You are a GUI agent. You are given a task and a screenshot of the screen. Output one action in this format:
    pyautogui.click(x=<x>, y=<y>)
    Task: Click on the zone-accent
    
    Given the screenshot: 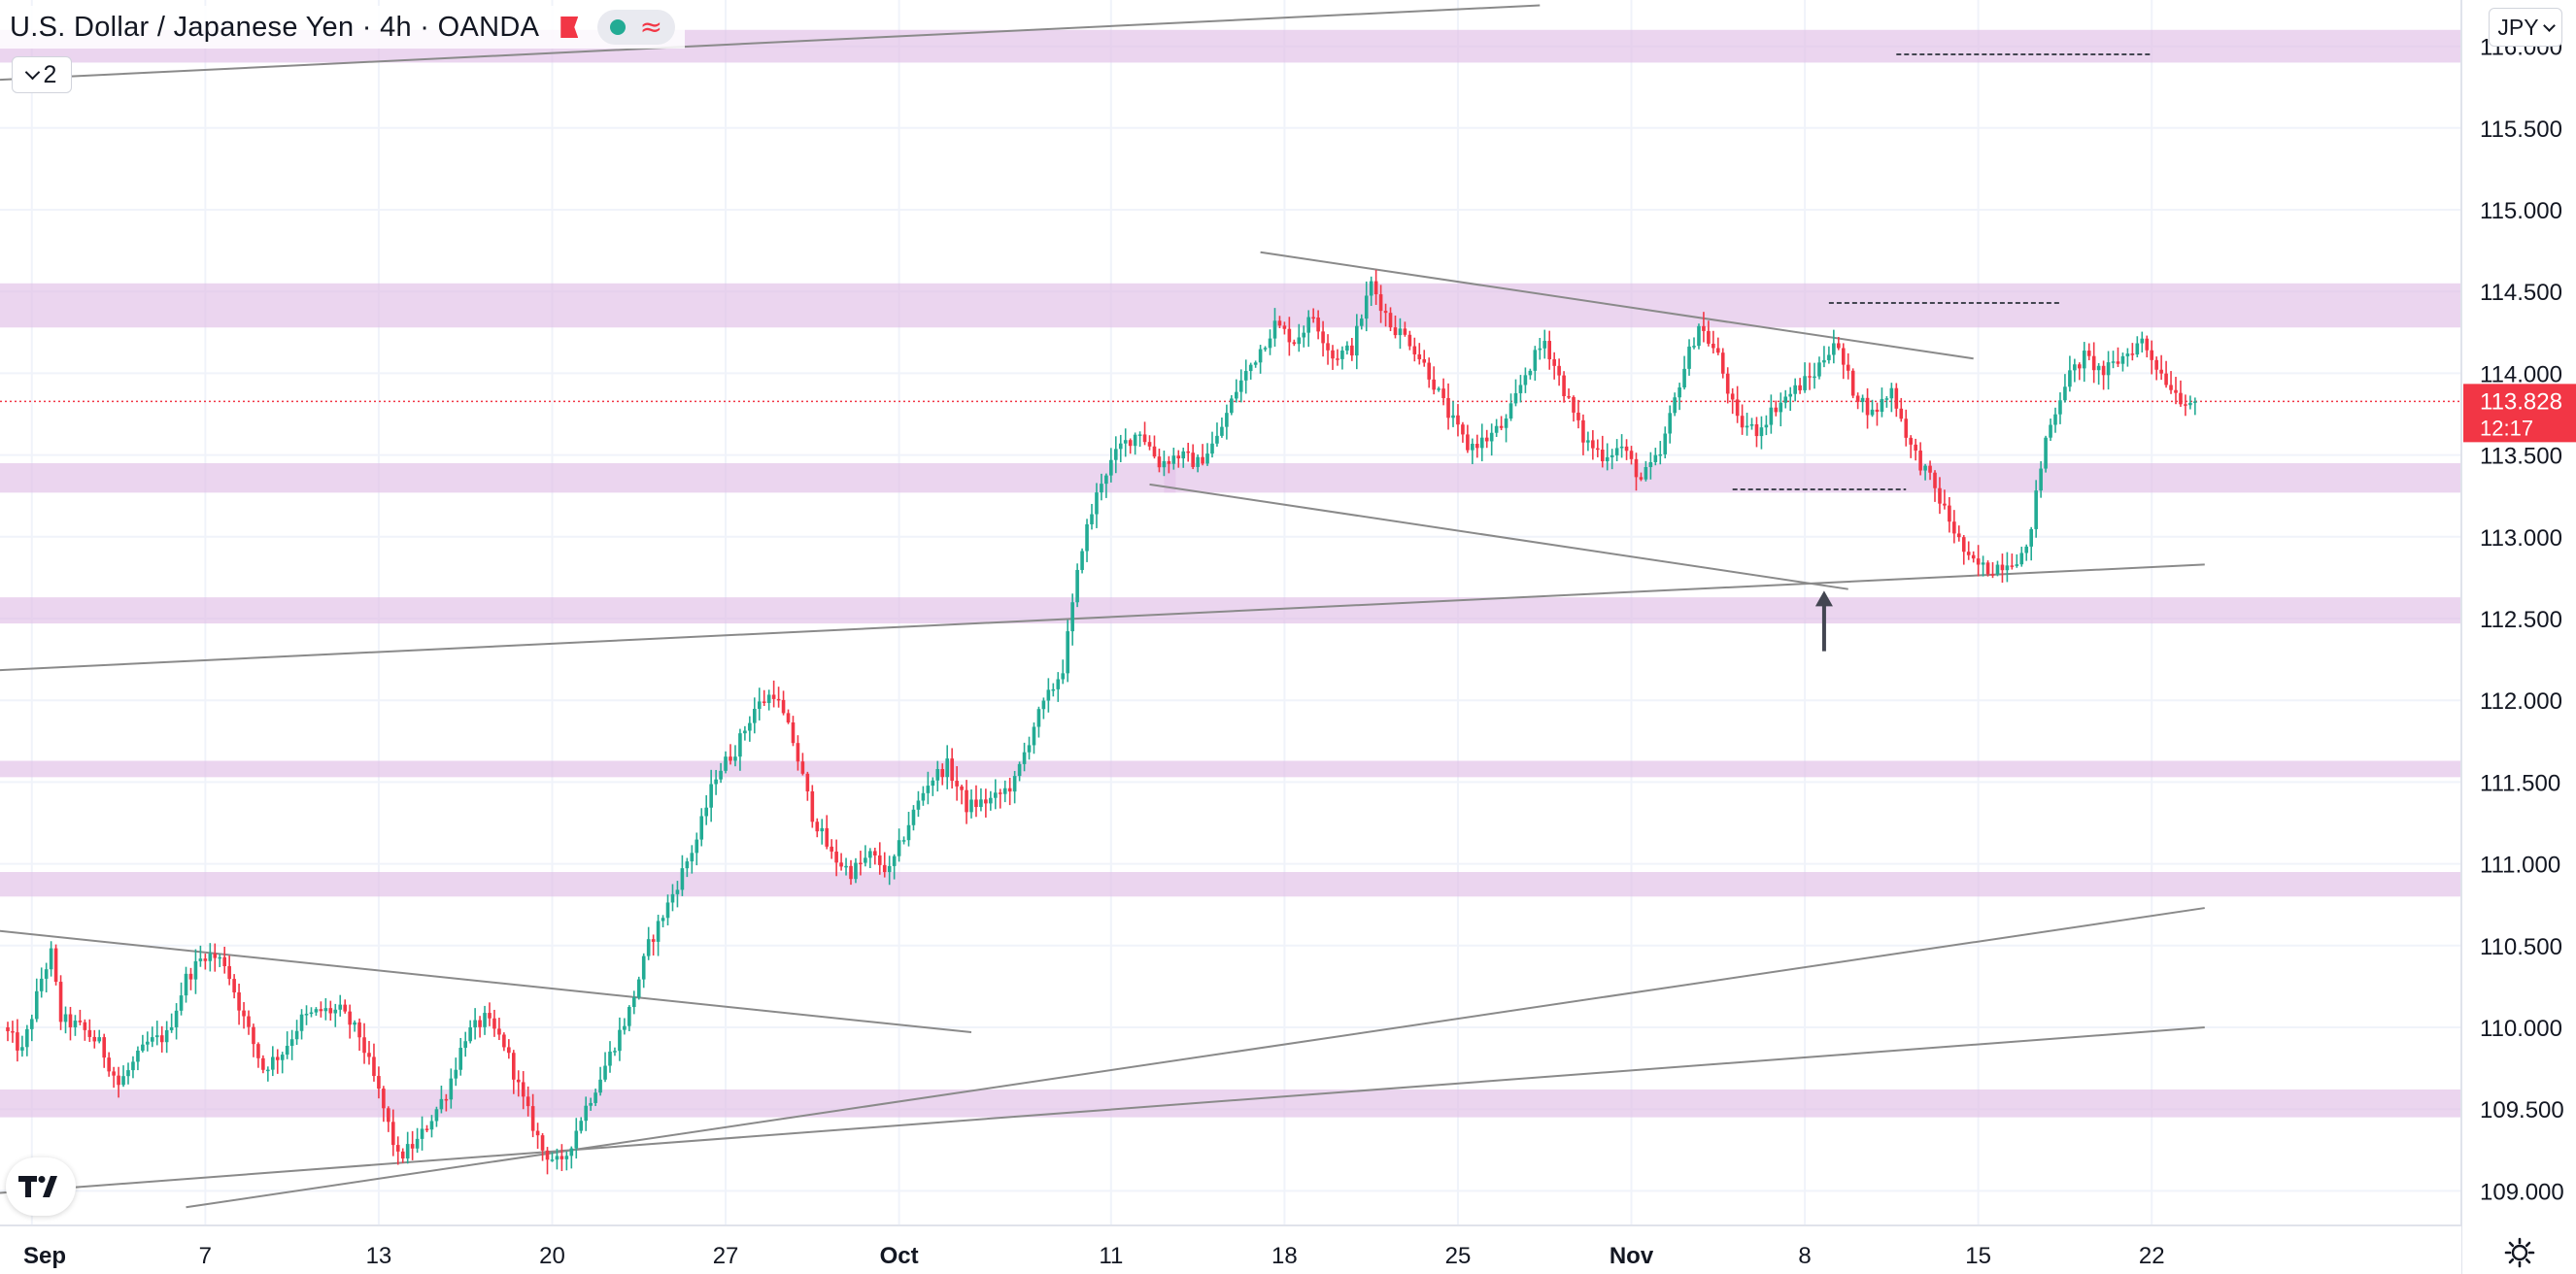 What is the action you would take?
    pyautogui.click(x=1170, y=478)
    